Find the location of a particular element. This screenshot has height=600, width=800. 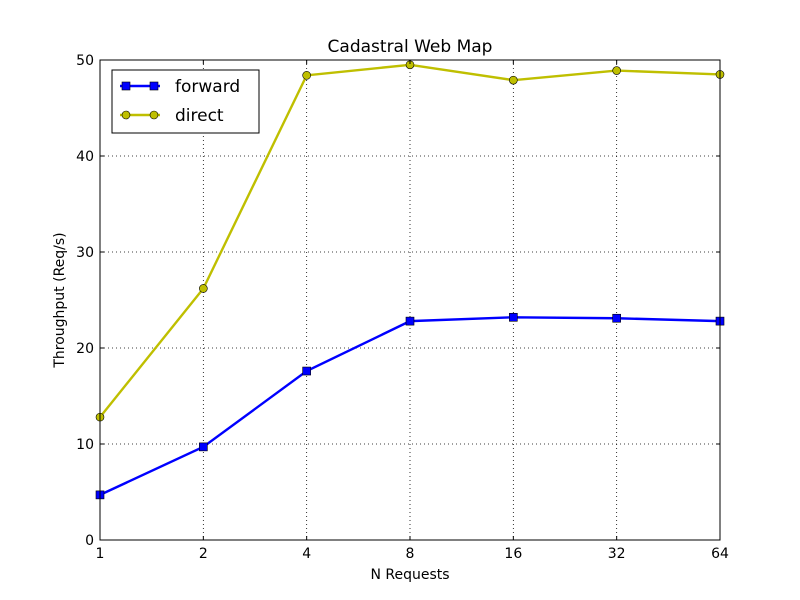

chart-title: Cadastral Web Map is located at coordinates (410, 47).